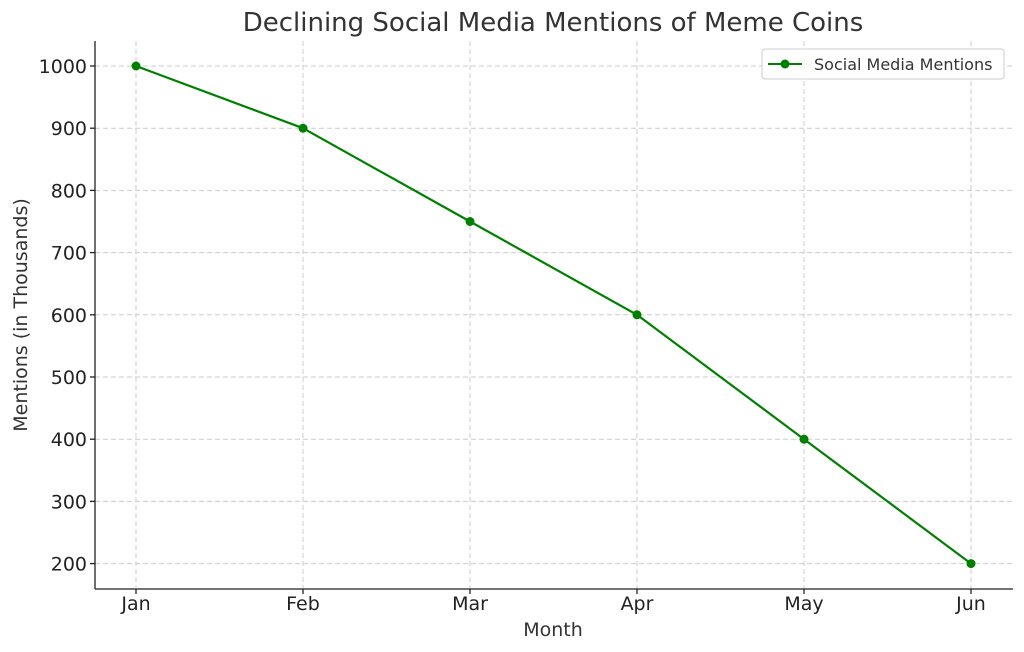 The width and height of the screenshot is (1024, 652). What do you see at coordinates (69, 378) in the screenshot?
I see `y-tick-label: 500` at bounding box center [69, 378].